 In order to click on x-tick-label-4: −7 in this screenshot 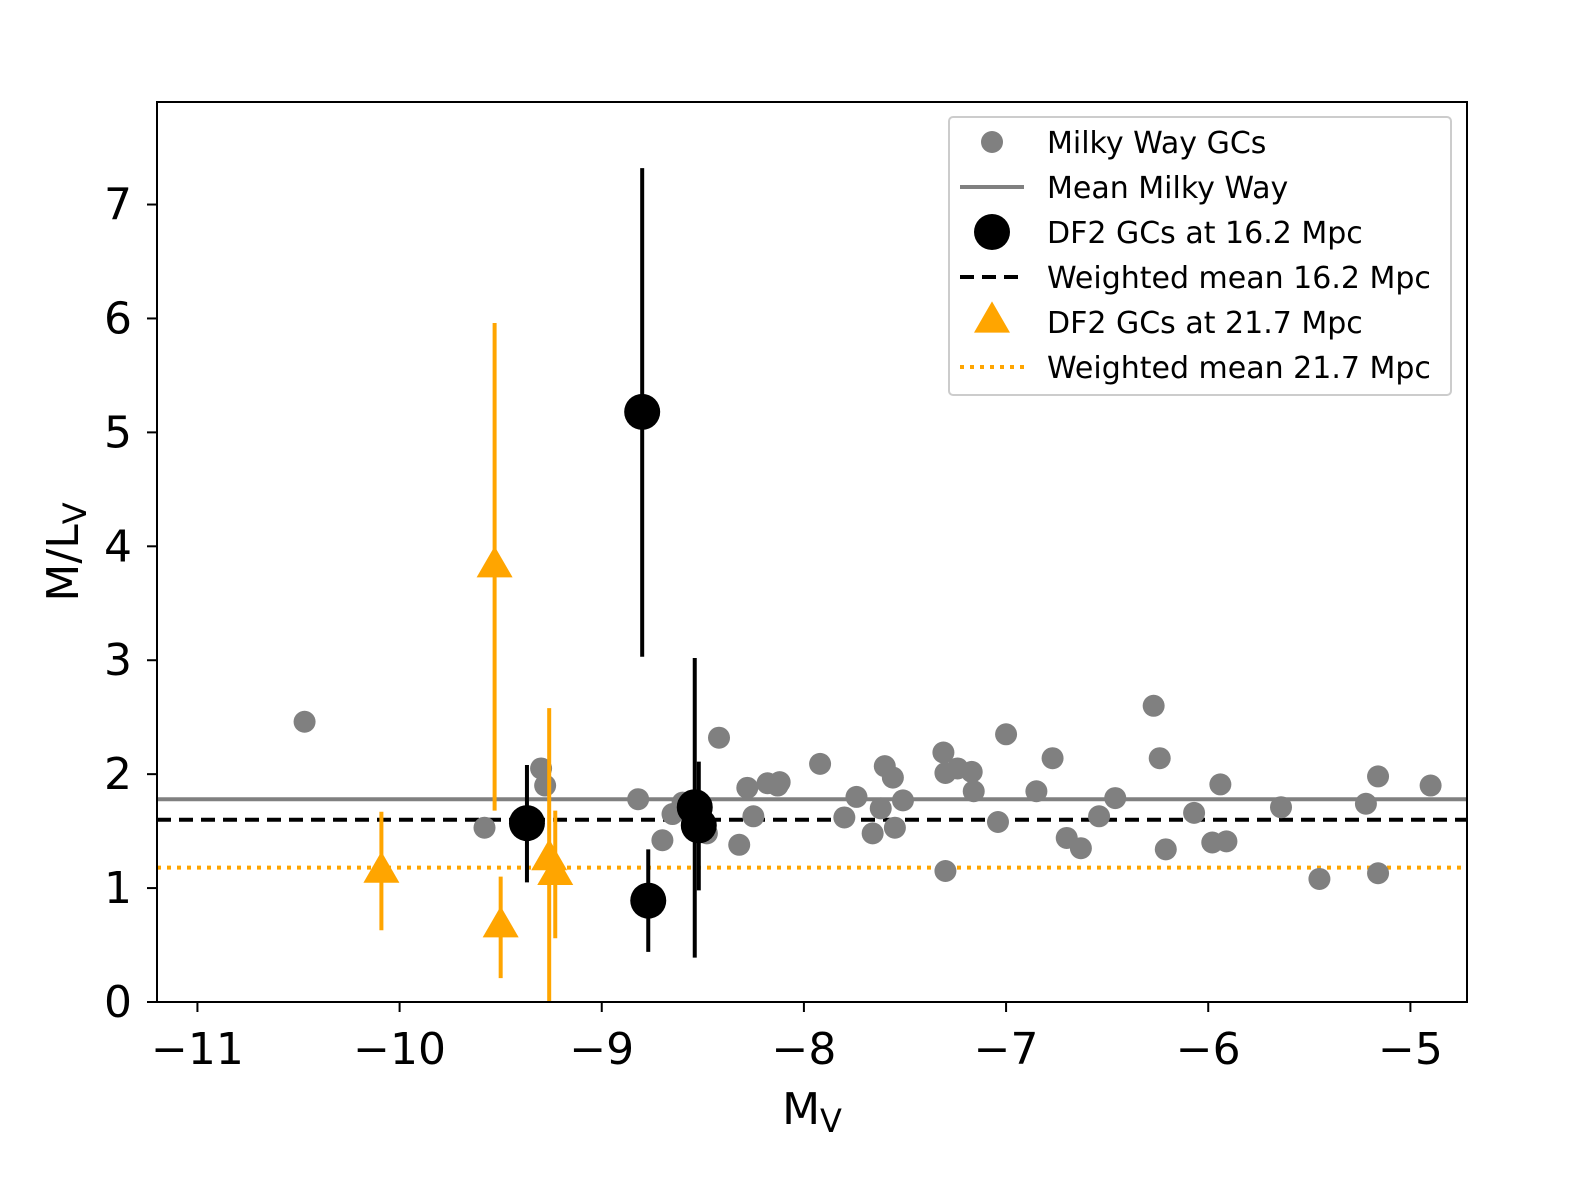, I will do `click(1006, 1049)`.